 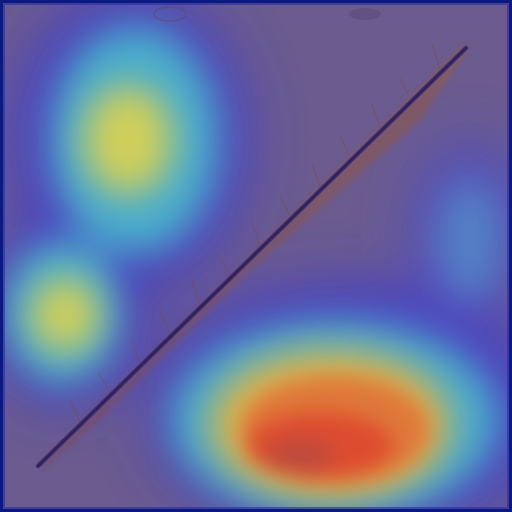 What do you see at coordinates (365, 14) in the screenshot?
I see `blemish-top-right` at bounding box center [365, 14].